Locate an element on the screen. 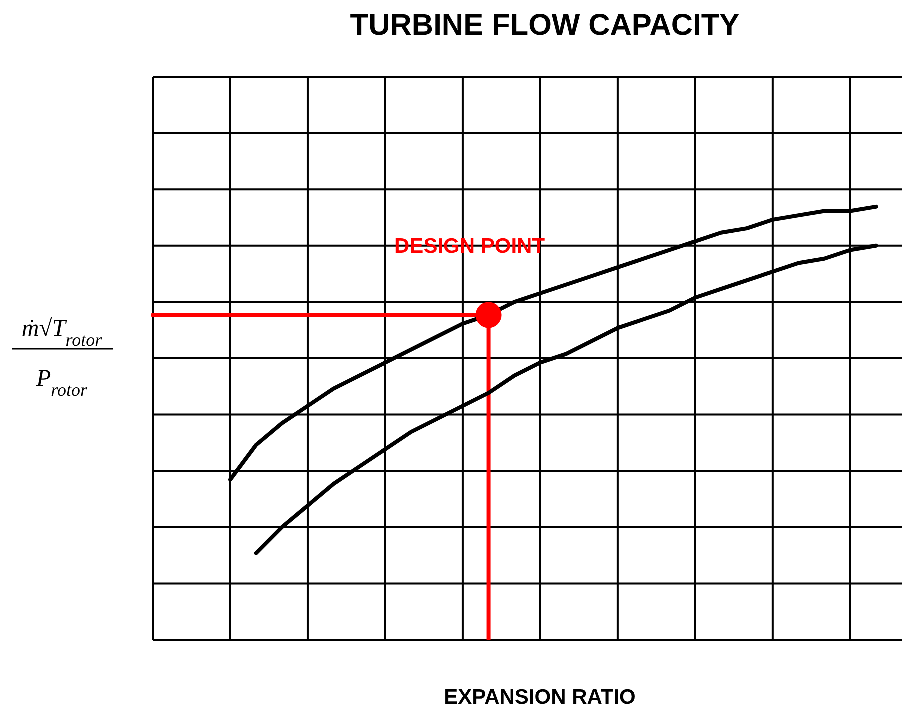 Image resolution: width=919 pixels, height=709 pixels. x-axis-title: EXPANSION RATIO is located at coordinates (540, 697).